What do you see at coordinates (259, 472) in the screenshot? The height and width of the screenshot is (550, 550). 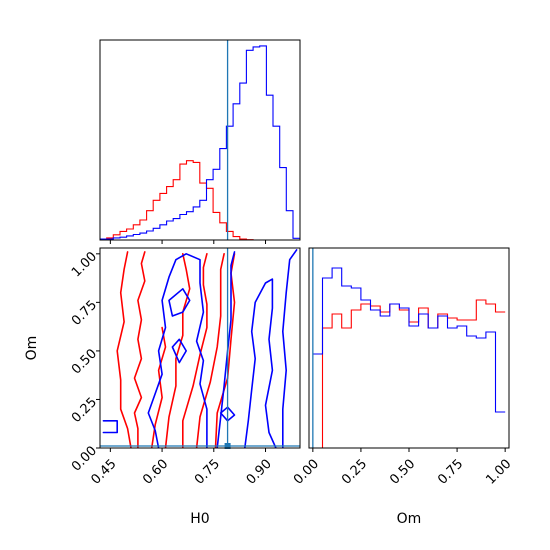 I see `contour-xtick-label-3: 0.90` at bounding box center [259, 472].